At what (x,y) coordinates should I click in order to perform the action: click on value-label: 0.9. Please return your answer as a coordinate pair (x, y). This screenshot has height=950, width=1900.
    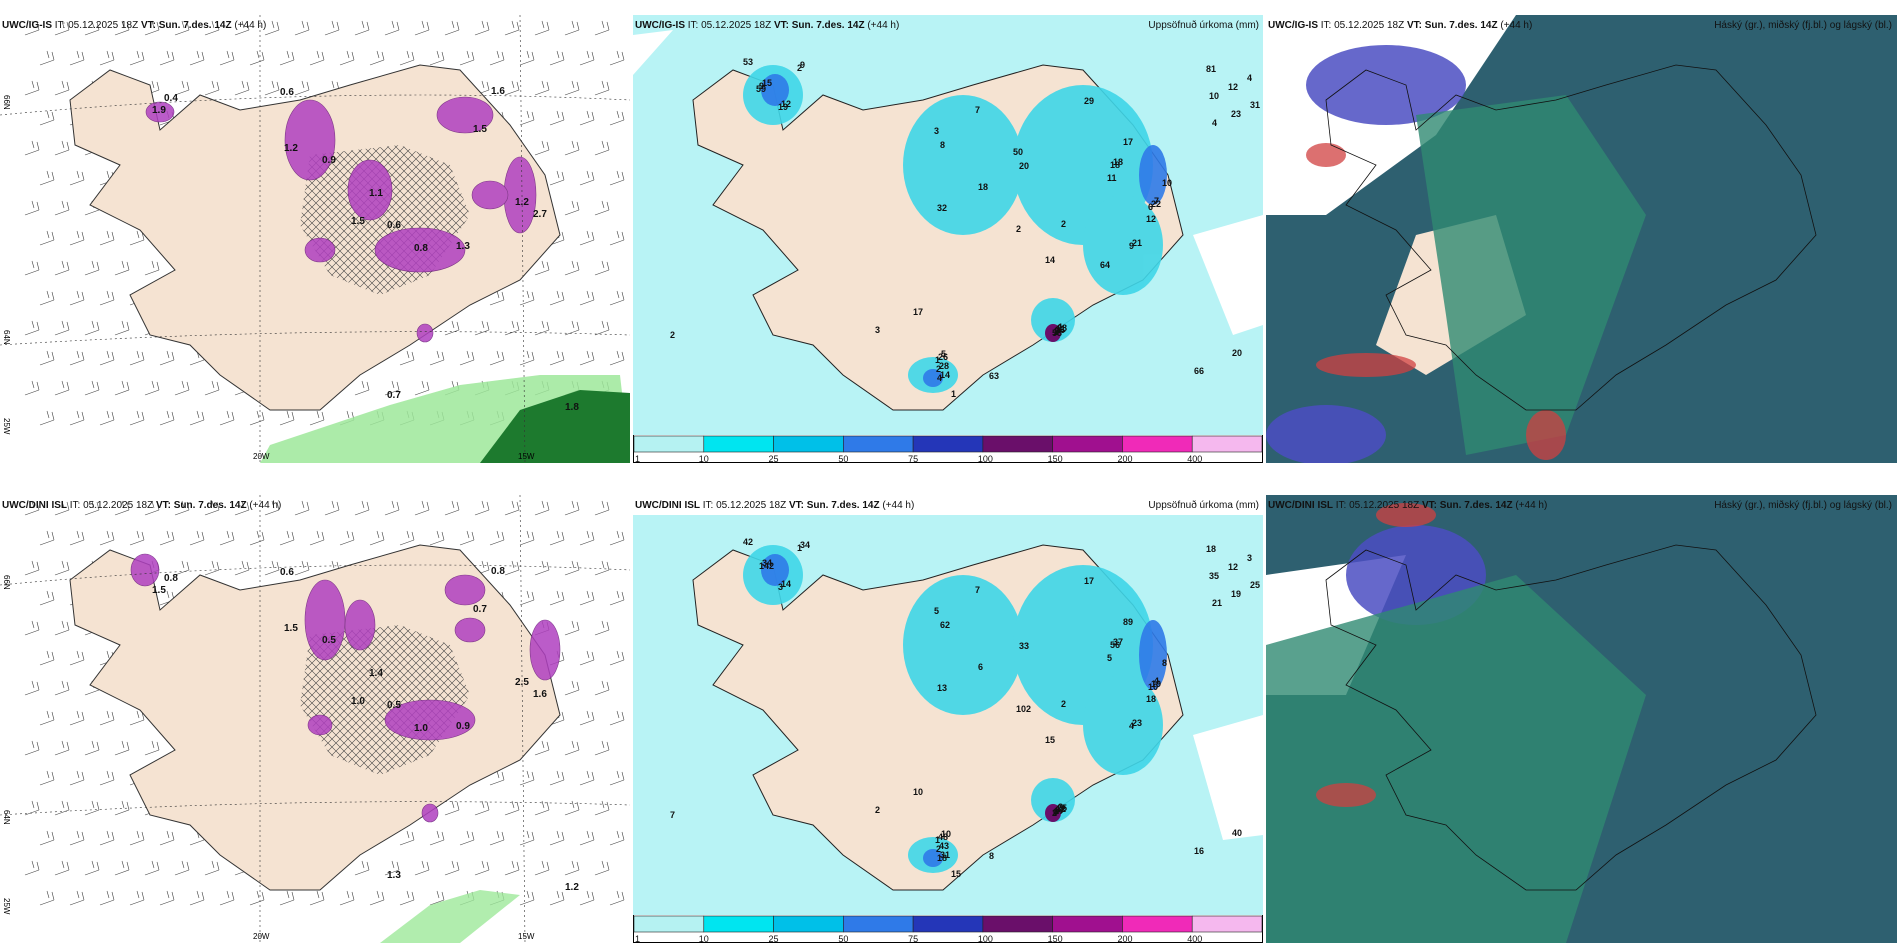
    Looking at the image, I should click on (329, 160).